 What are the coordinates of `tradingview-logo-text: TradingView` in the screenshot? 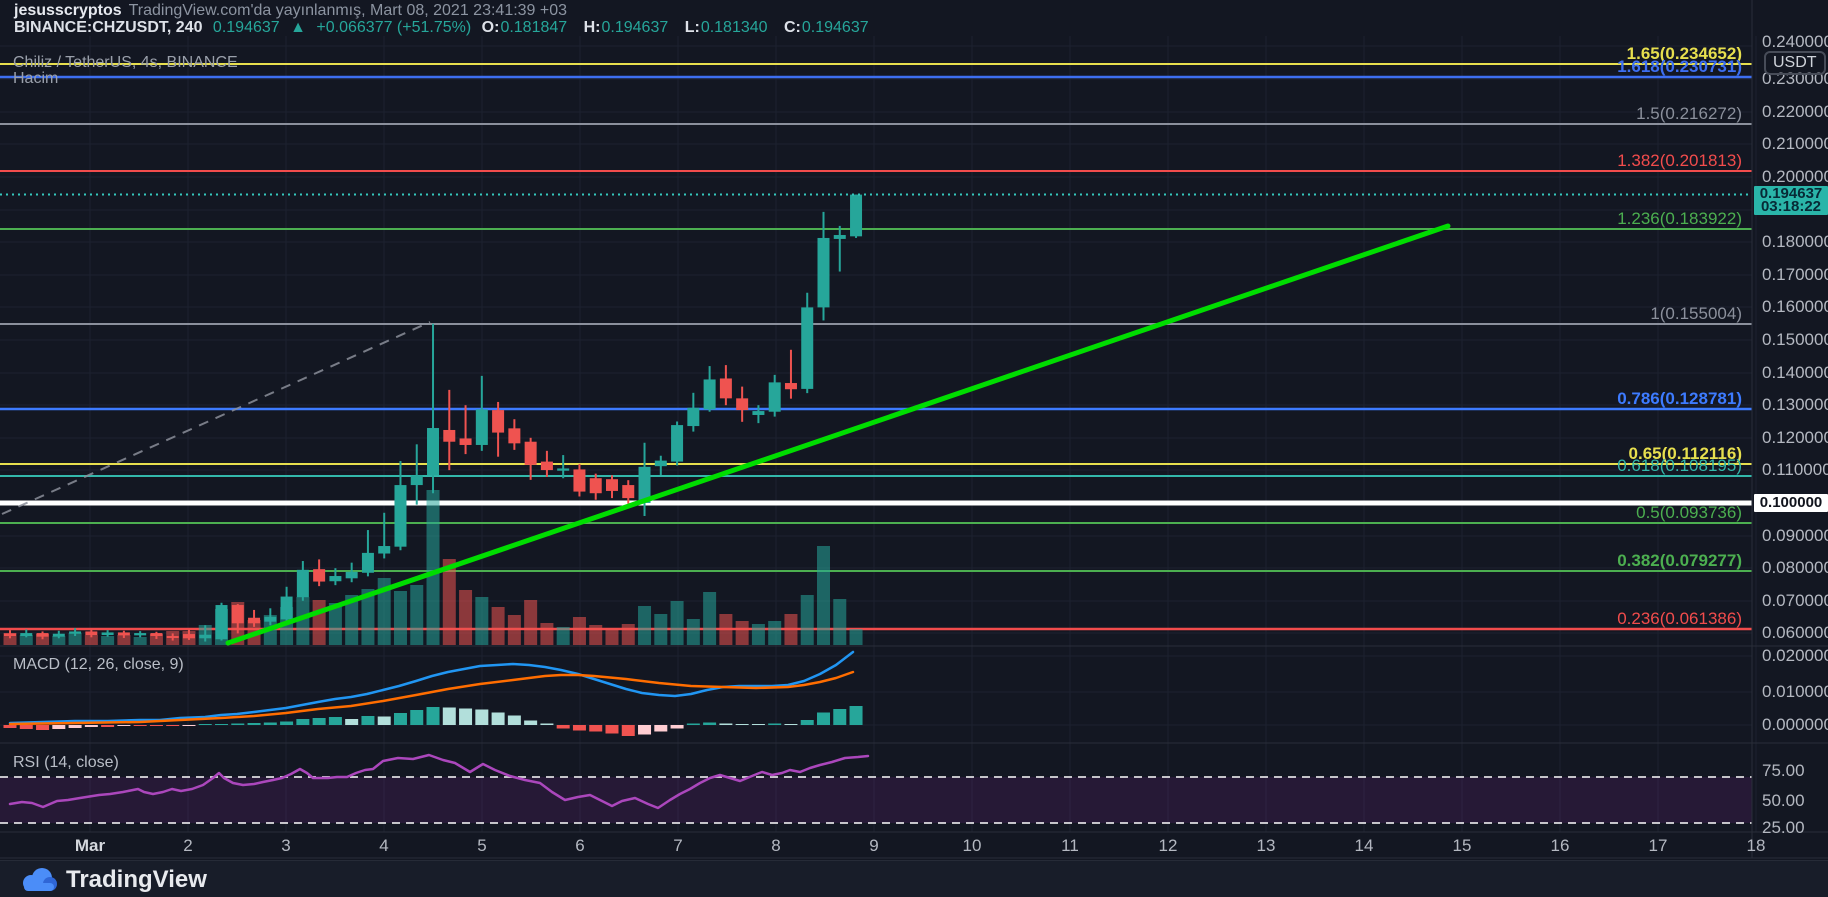 It's located at (136, 879).